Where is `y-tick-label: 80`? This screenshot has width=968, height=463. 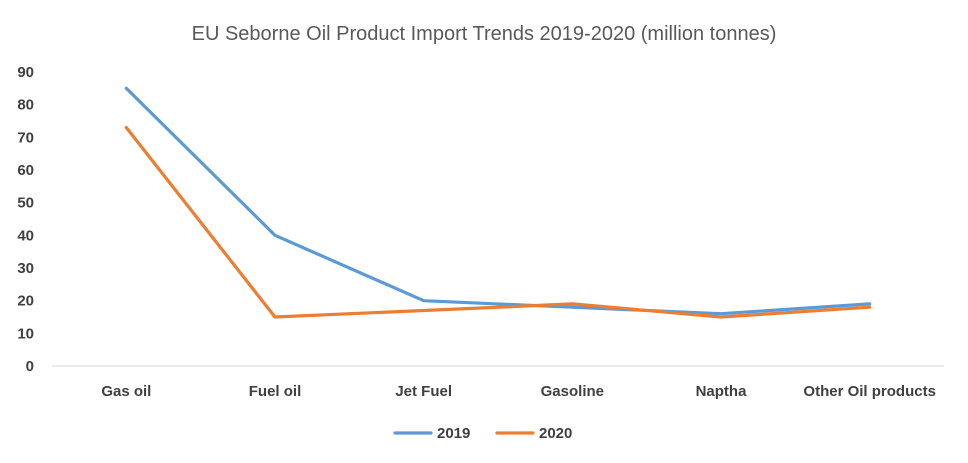
y-tick-label: 80 is located at coordinates (25, 105).